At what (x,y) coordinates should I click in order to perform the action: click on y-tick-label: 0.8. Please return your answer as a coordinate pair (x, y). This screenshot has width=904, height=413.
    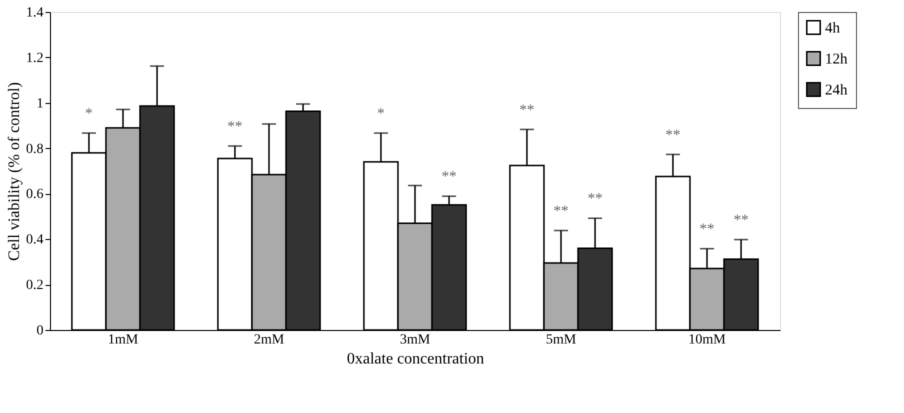
    Looking at the image, I should click on (35, 149).